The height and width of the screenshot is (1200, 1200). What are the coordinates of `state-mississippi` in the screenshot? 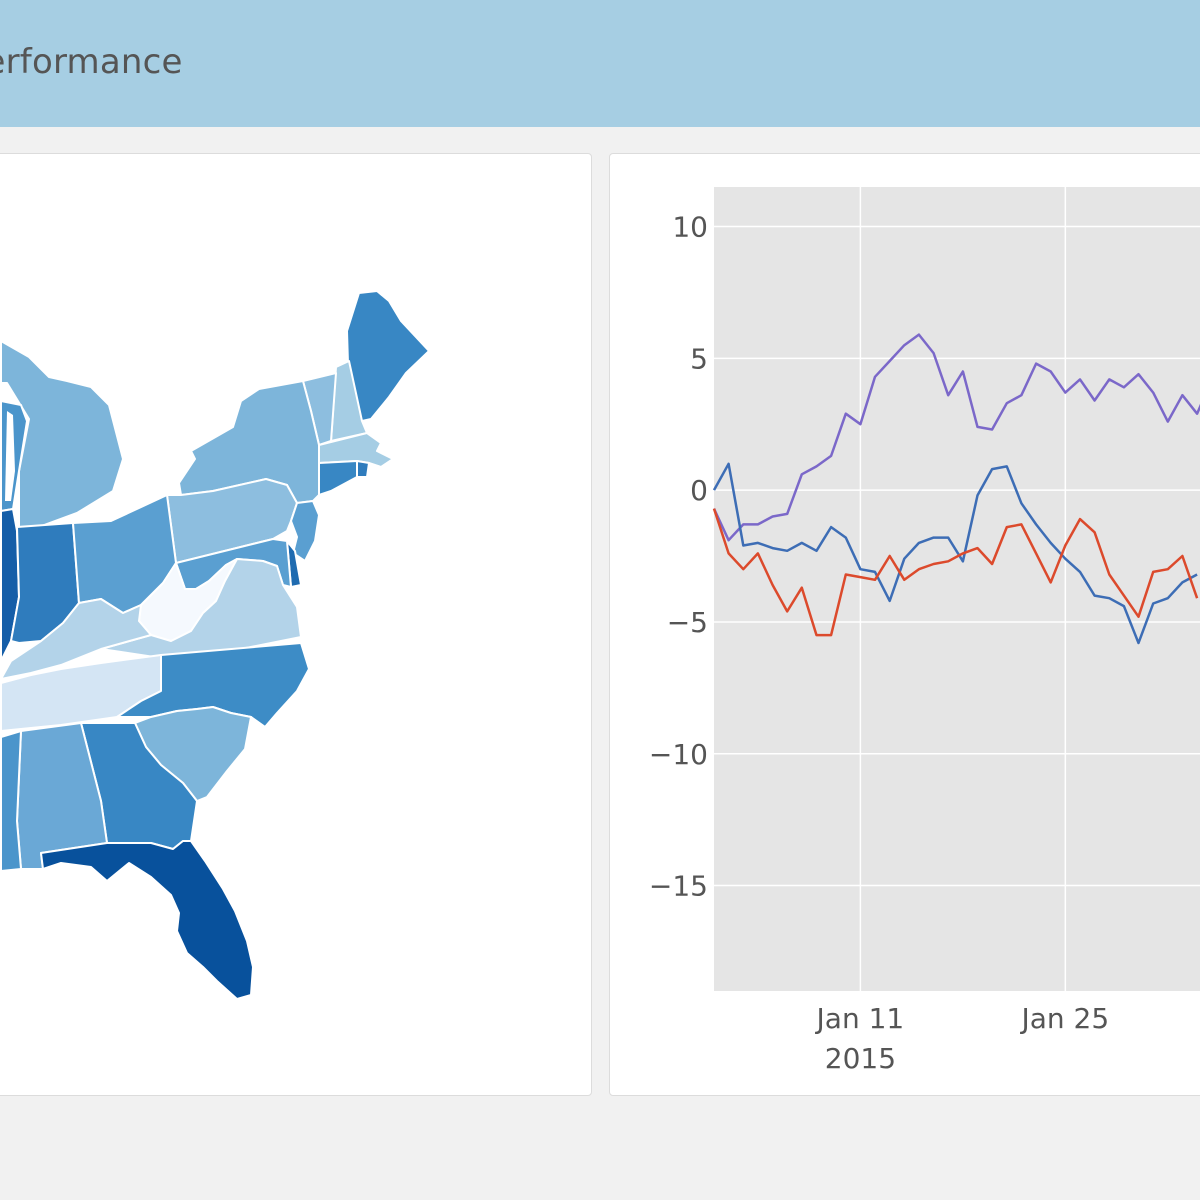 It's located at (11, 801).